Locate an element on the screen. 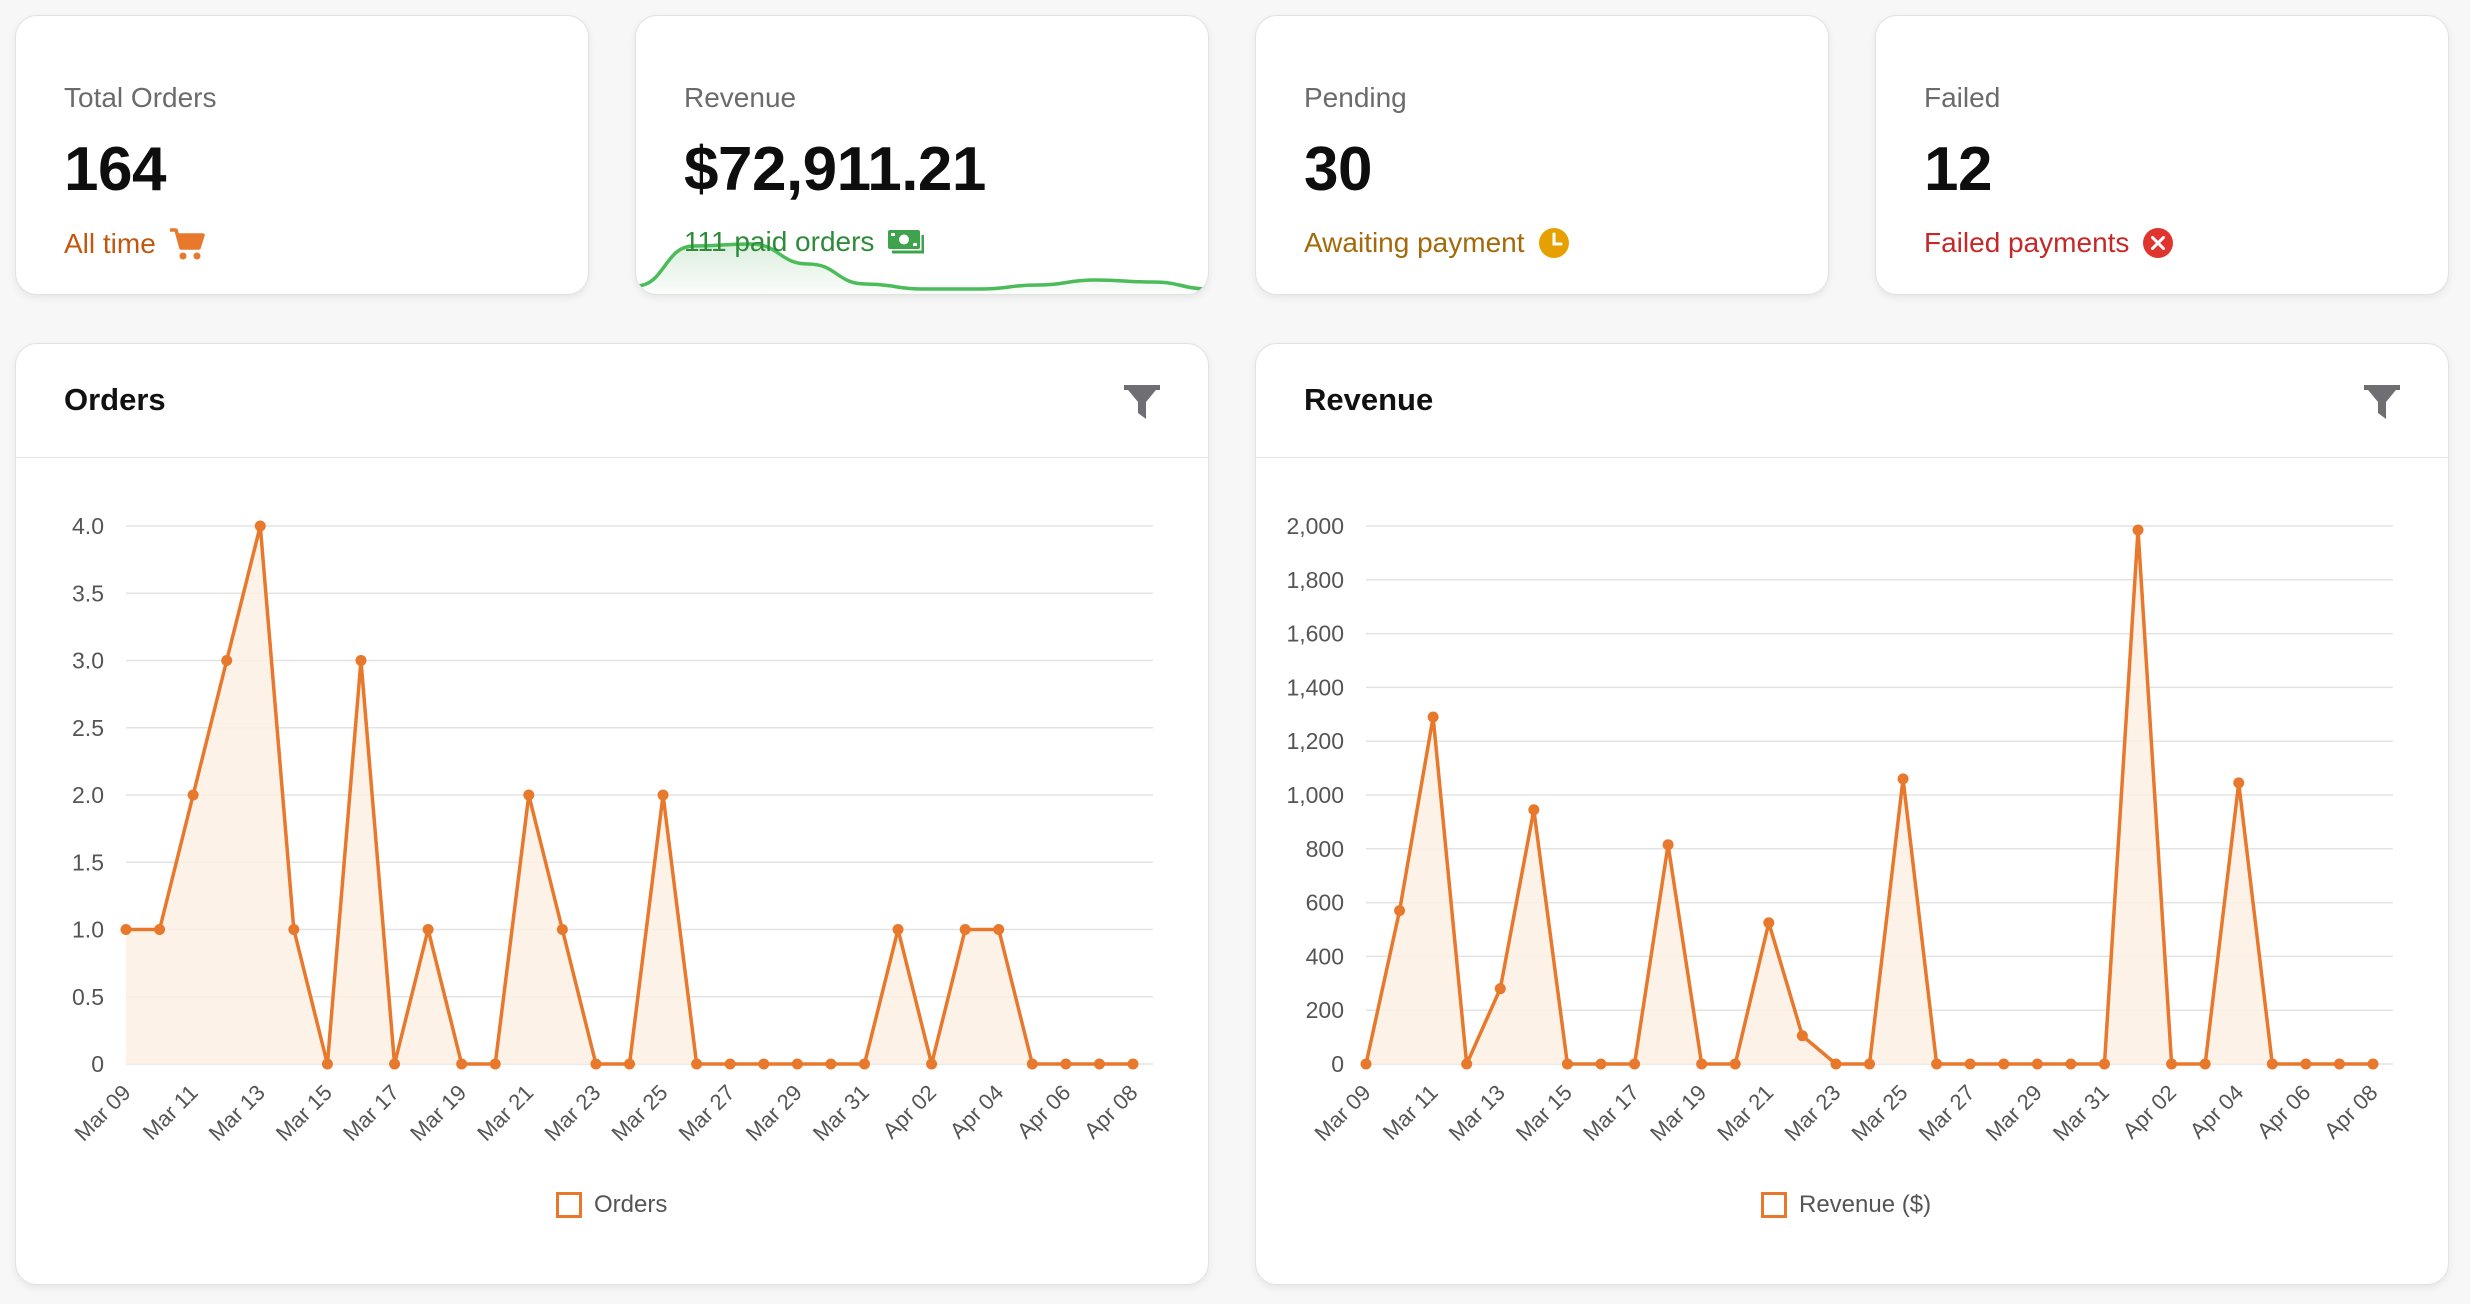 This screenshot has width=2470, height=1304. x-tick-label: Mar 31 is located at coordinates (2081, 1113).